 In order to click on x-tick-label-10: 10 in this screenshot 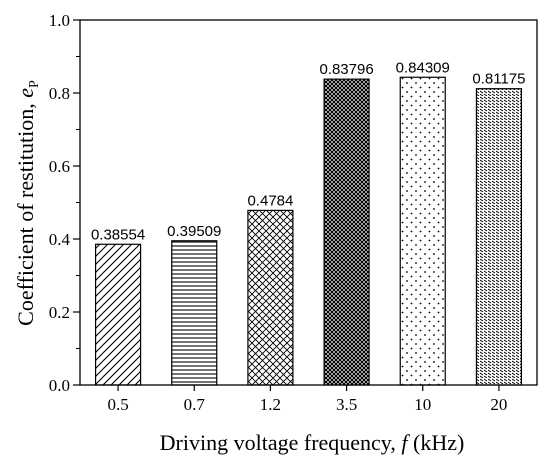, I will do `click(422, 404)`.